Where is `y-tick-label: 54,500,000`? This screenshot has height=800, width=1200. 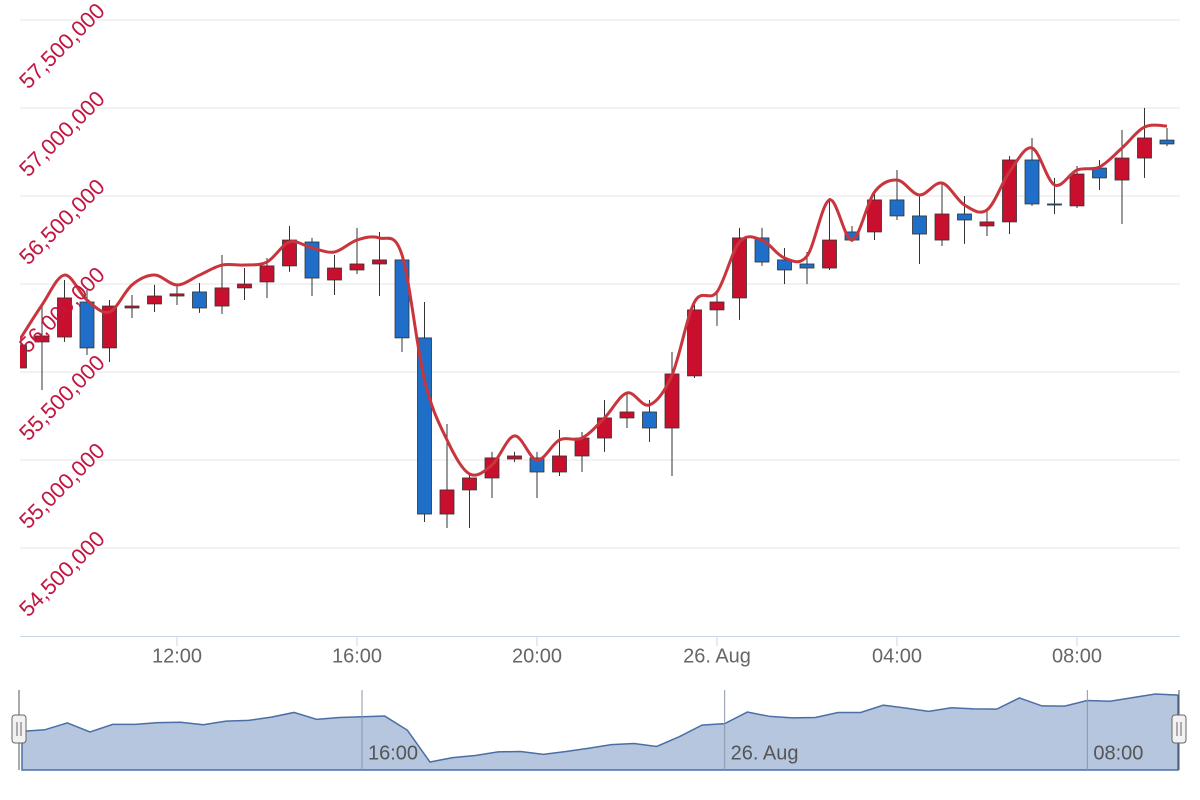
y-tick-label: 54,500,000 is located at coordinates (62, 574).